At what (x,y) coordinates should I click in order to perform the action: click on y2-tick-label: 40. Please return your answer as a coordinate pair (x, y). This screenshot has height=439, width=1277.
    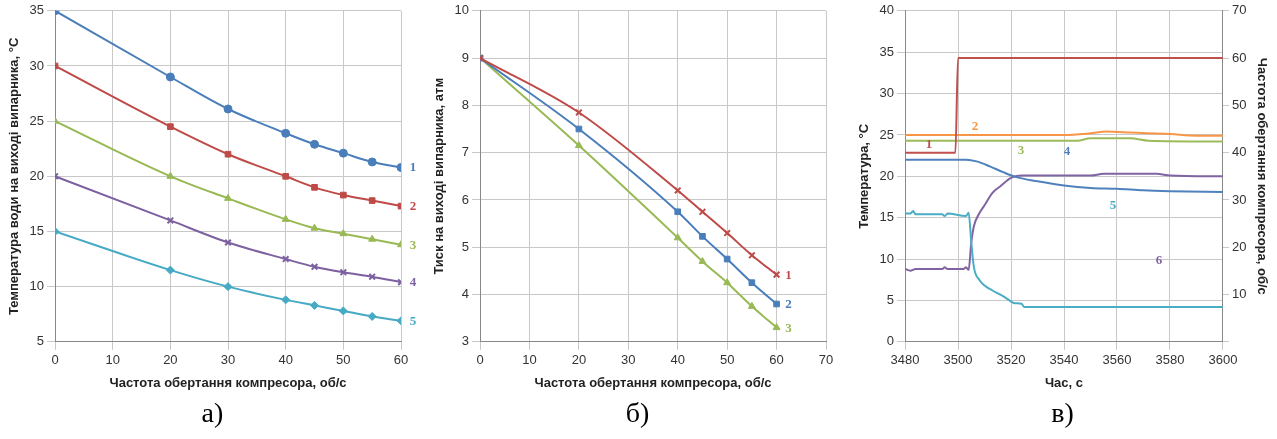
    Looking at the image, I should click on (1238, 152).